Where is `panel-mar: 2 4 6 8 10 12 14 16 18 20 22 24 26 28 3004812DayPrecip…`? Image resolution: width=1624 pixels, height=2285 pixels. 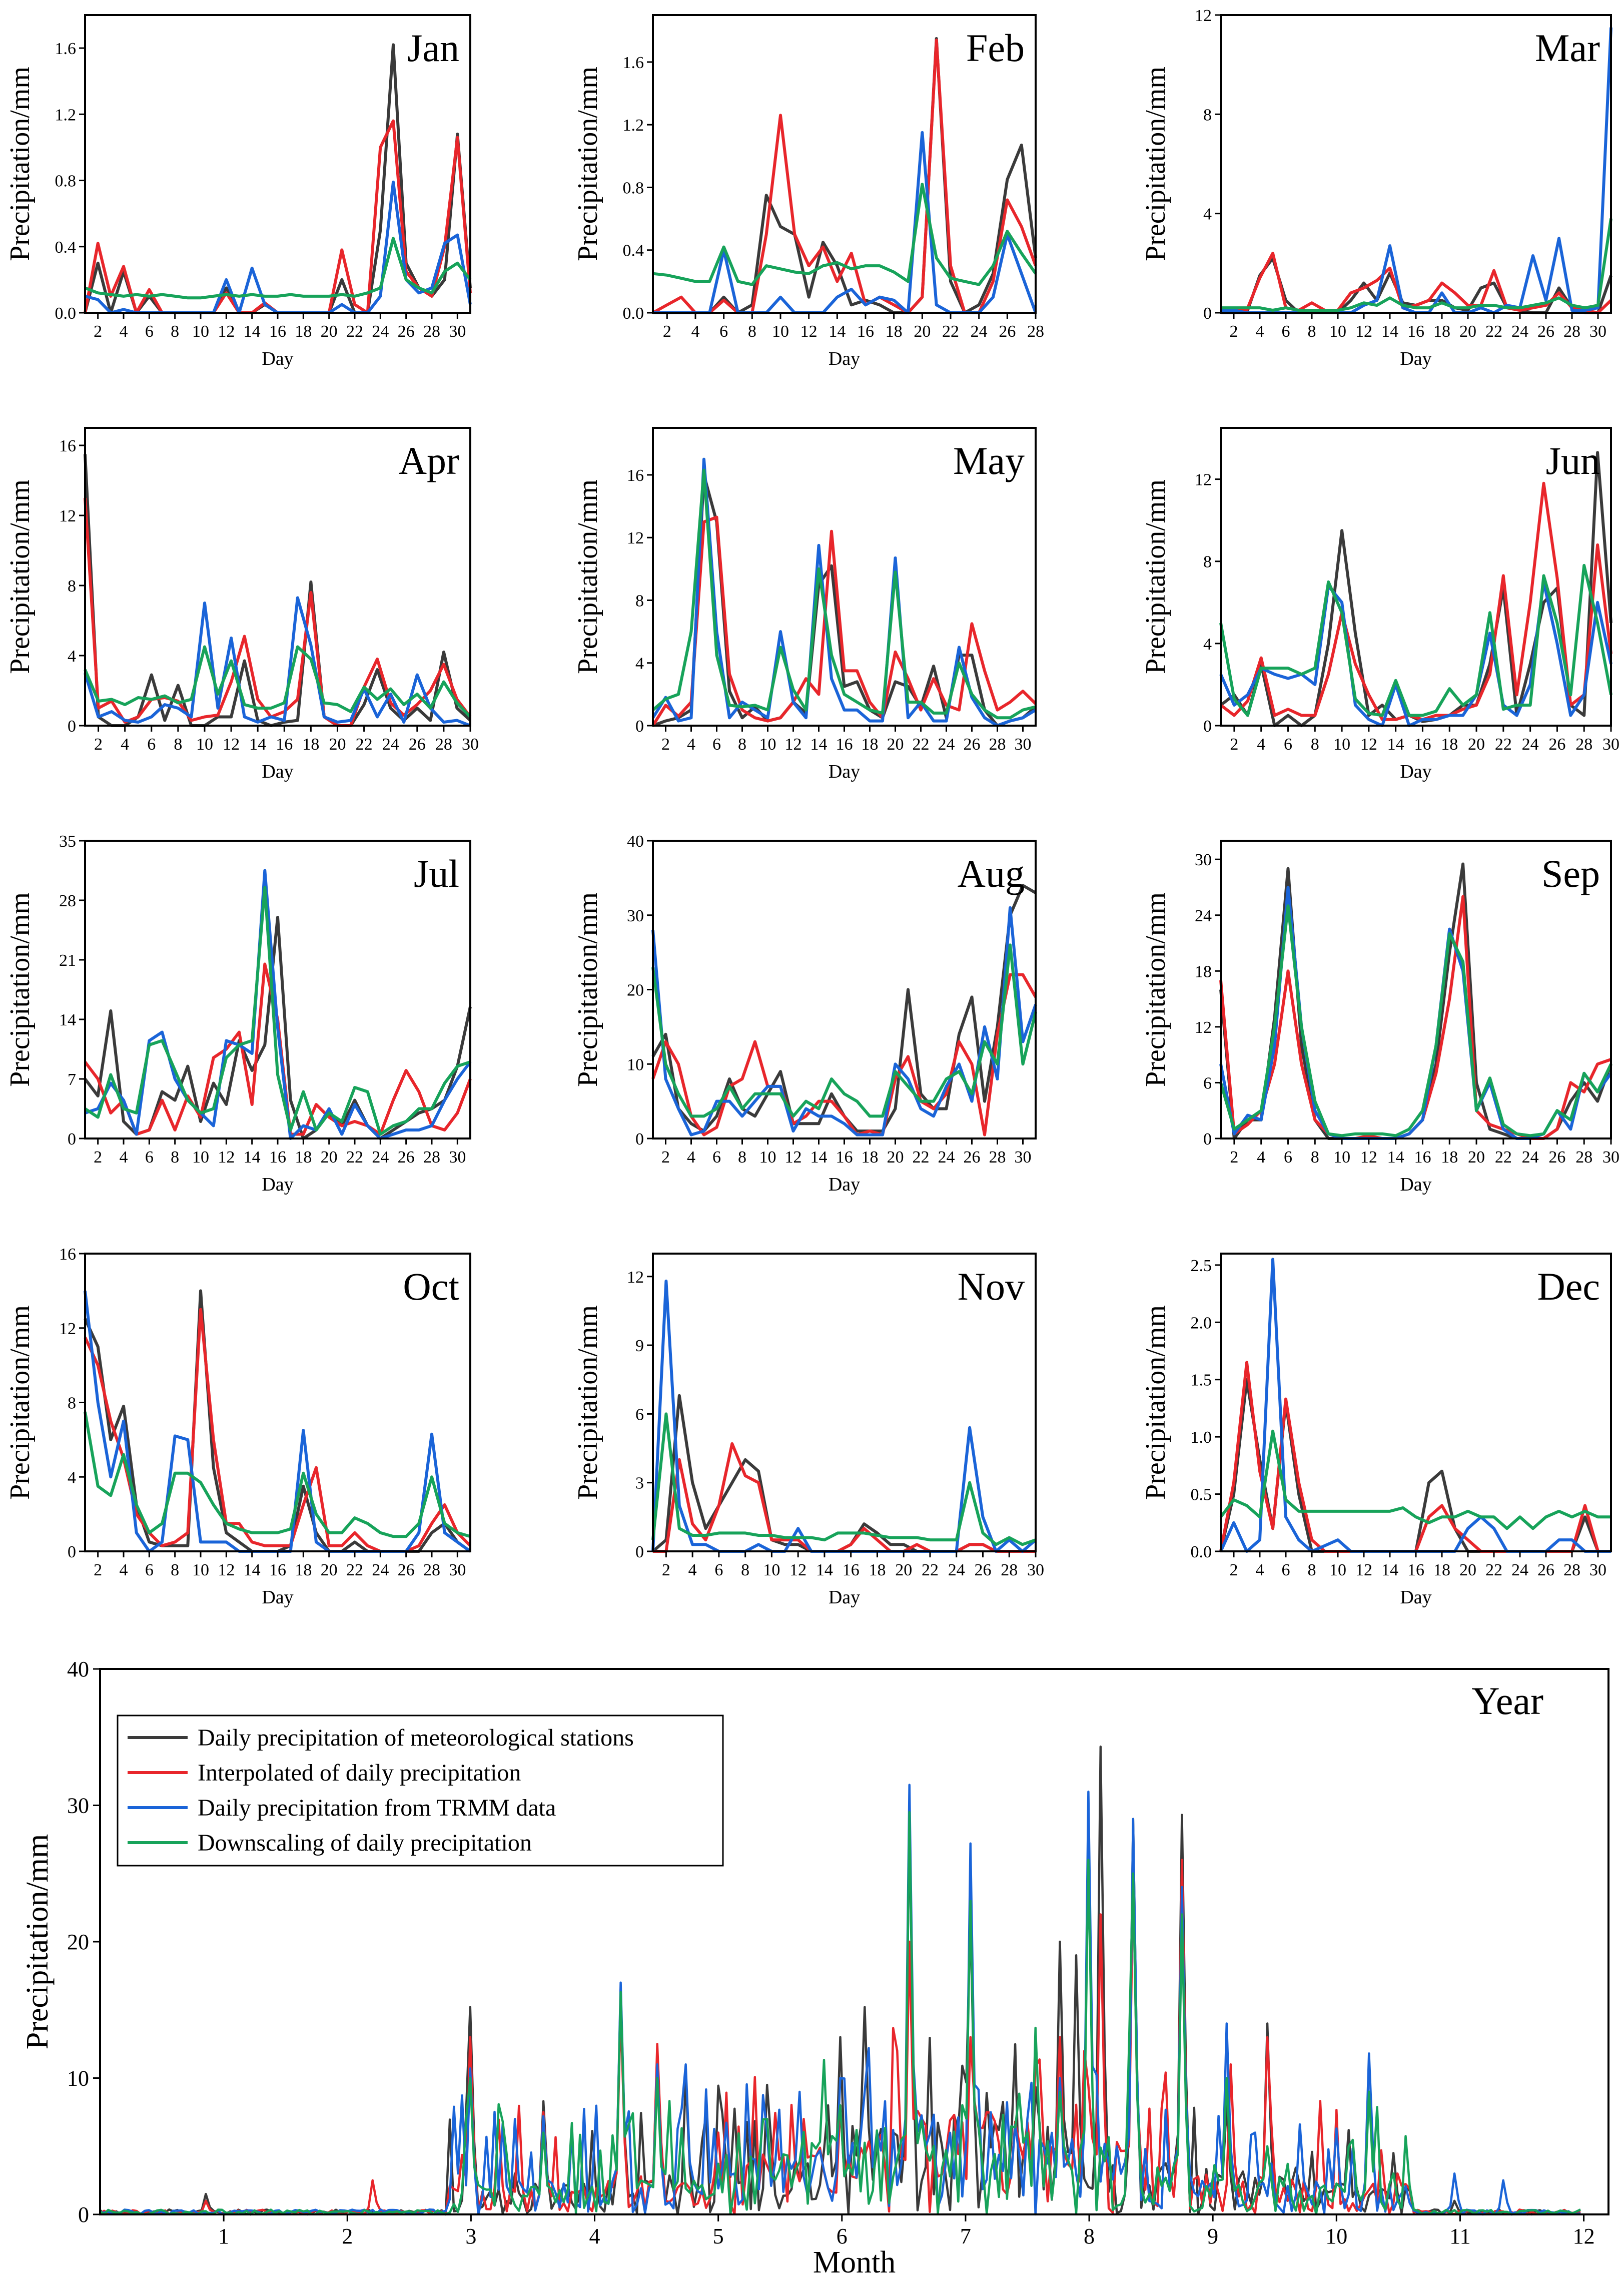
panel-mar: 2 4 6 8 10 12 14 16 18 20 22 24 26 28 3004812DayPrecip… is located at coordinates (1376, 188).